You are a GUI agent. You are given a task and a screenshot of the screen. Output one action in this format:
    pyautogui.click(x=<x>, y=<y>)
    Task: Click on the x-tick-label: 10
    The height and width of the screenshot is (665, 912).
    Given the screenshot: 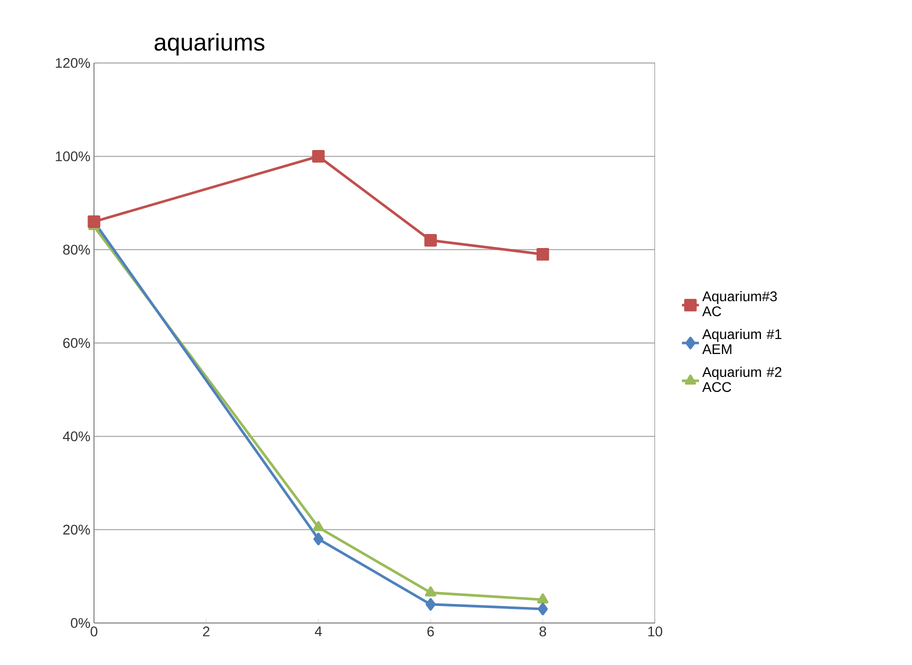 What is the action you would take?
    pyautogui.click(x=655, y=631)
    